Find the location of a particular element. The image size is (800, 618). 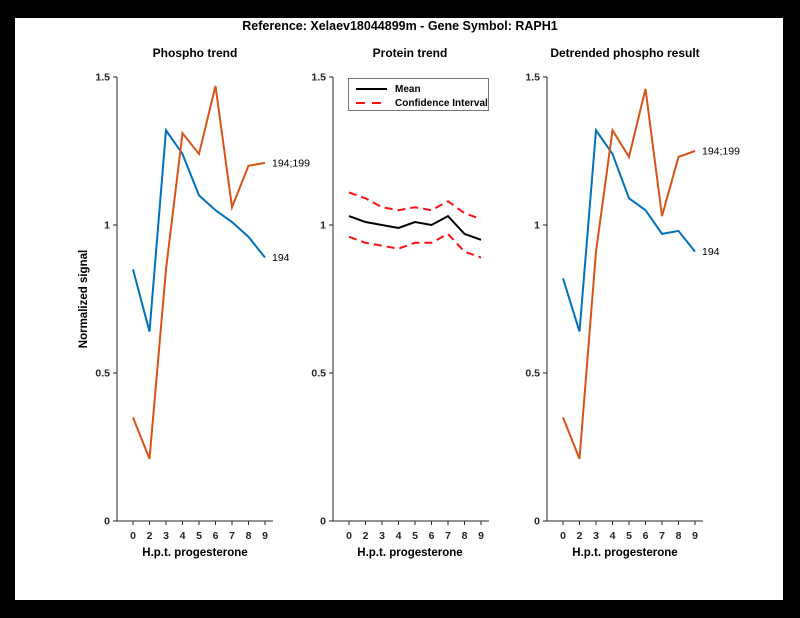

plot-title-detrended: Detrended phospho result is located at coordinates (625, 53).